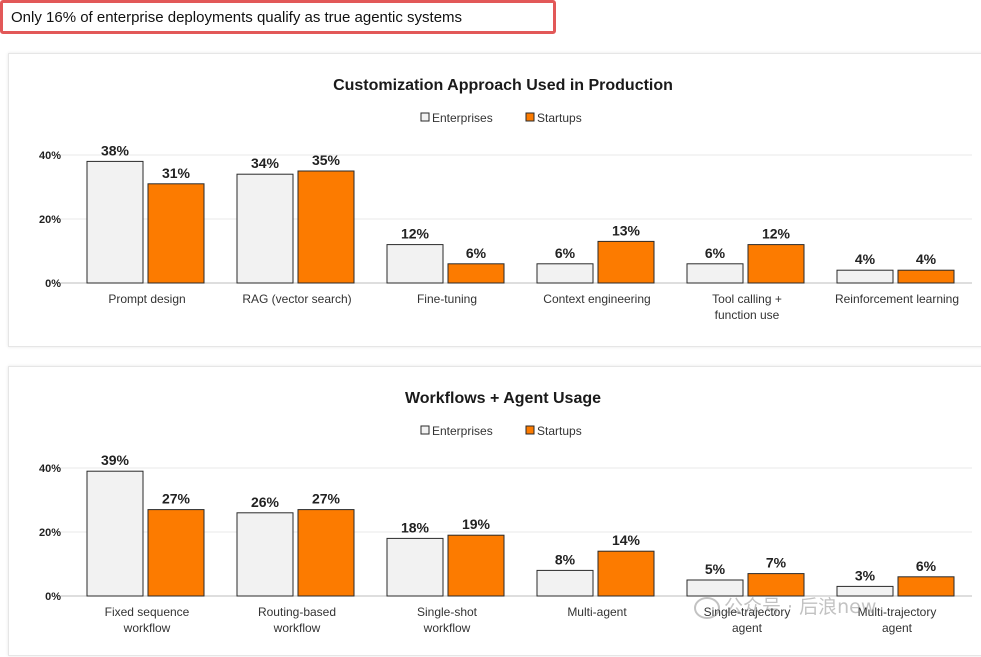 The image size is (981, 657). I want to click on watermark: 公众号 · 后浪new, so click(785, 605).